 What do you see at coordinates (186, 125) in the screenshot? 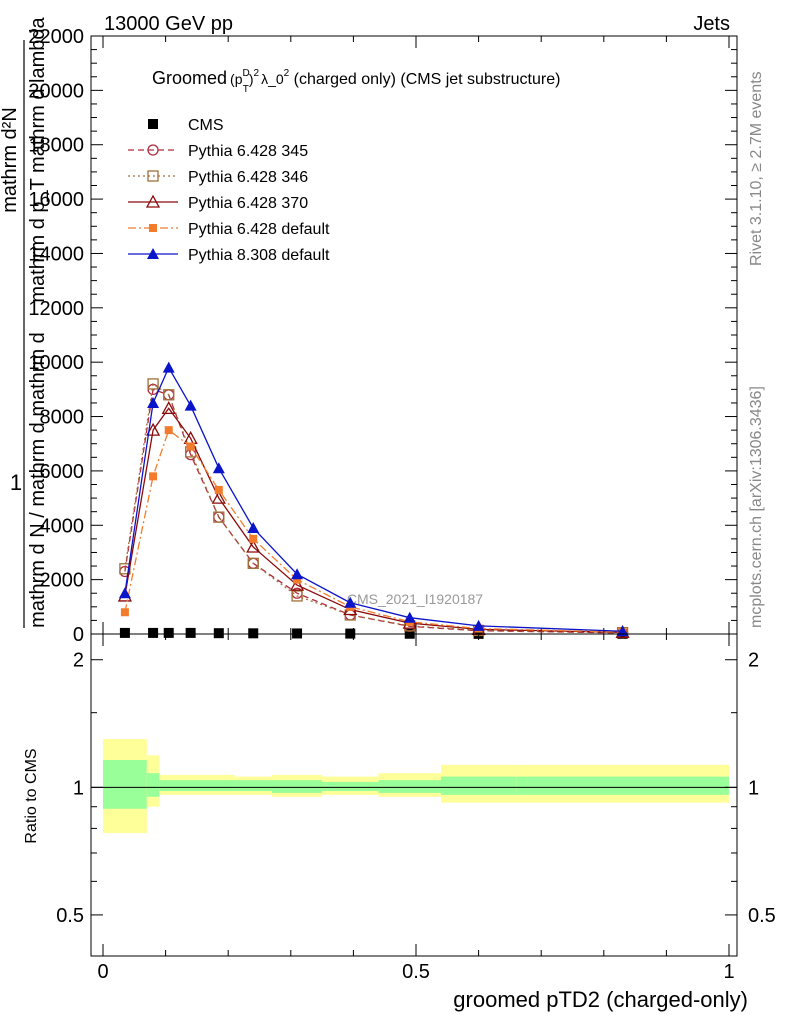
I see `legend-entry: CMS` at bounding box center [186, 125].